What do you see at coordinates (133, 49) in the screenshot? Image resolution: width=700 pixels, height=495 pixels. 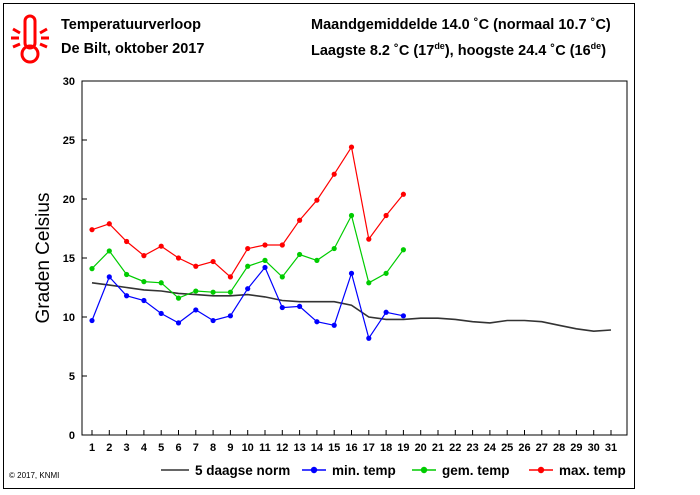 I see `chart-subtitle: De Bilt, oktober 2017` at bounding box center [133, 49].